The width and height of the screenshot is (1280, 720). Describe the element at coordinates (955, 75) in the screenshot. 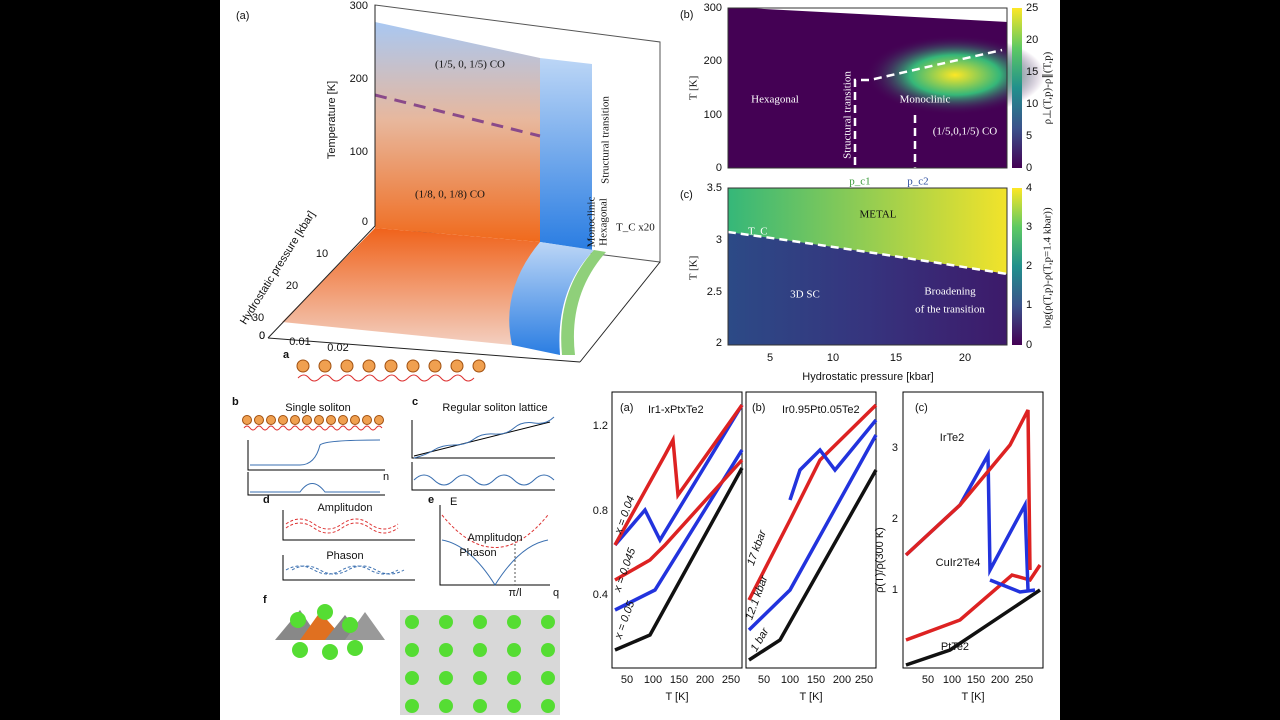

I see `heatmap-blob` at that location.